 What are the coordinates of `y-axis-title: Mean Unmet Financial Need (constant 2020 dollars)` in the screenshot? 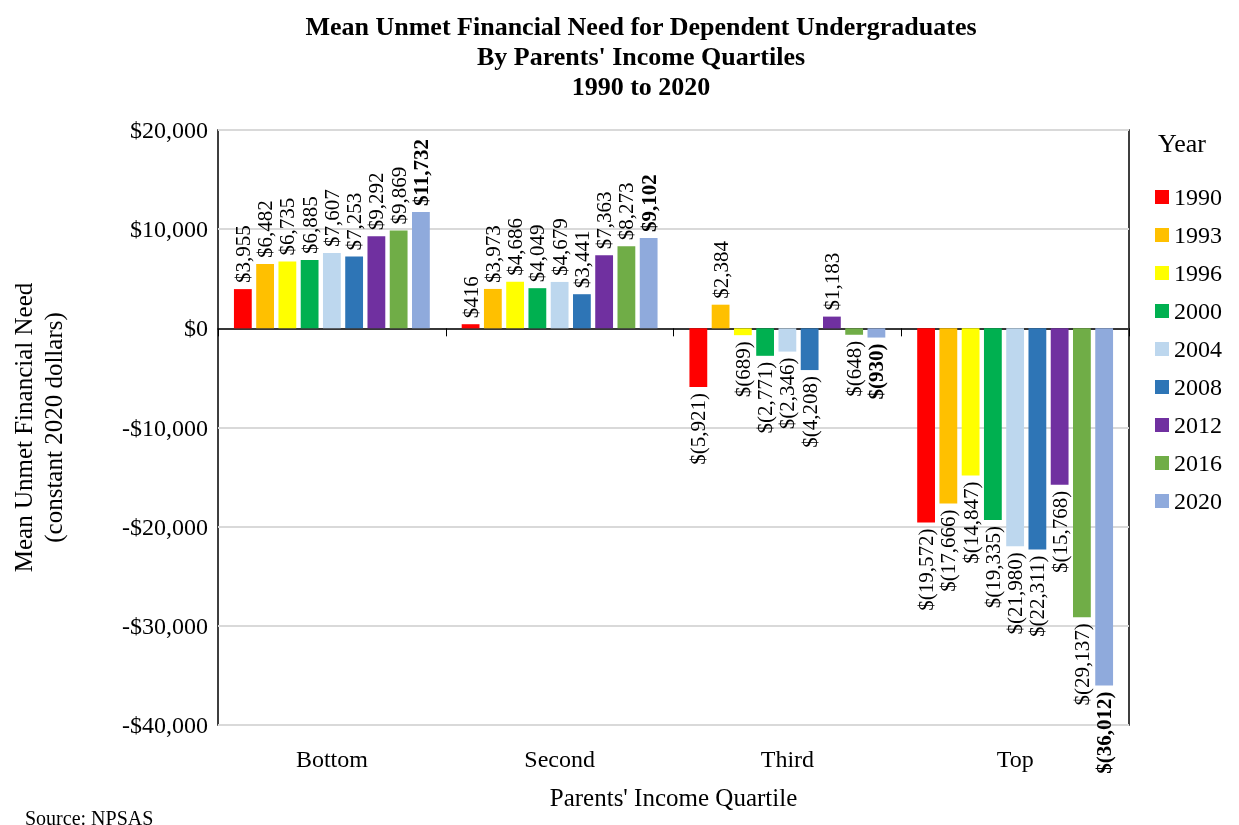 It's located at (38, 427).